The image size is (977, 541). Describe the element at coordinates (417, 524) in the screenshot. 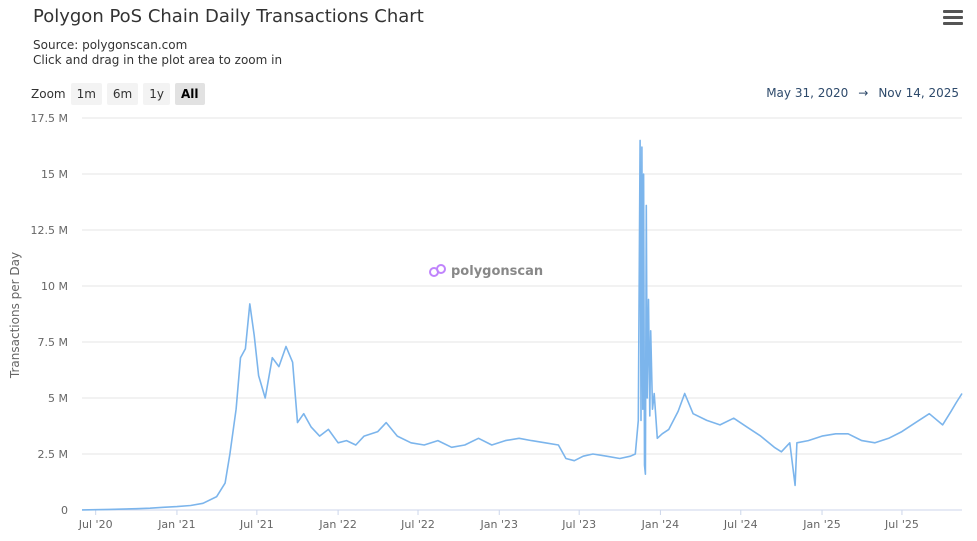

I see `x-tick-label: Jul '22` at that location.